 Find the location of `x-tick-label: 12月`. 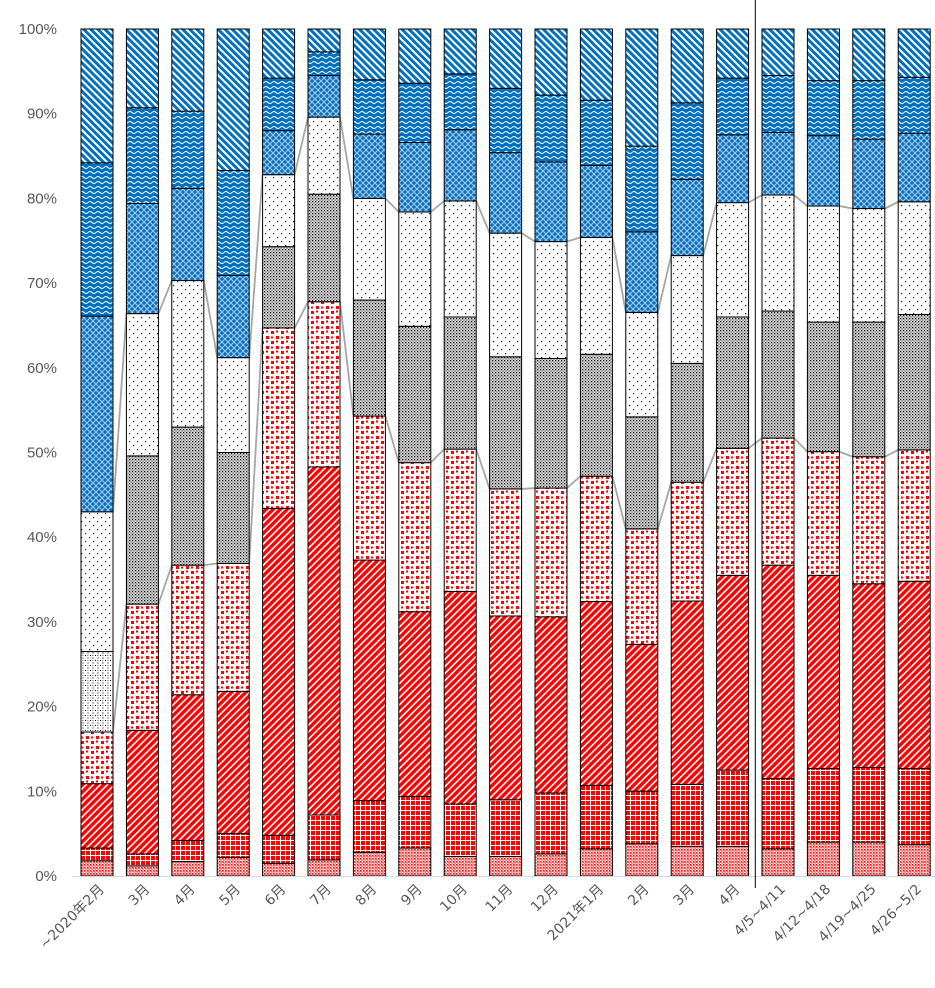

x-tick-label: 12月 is located at coordinates (545, 899).